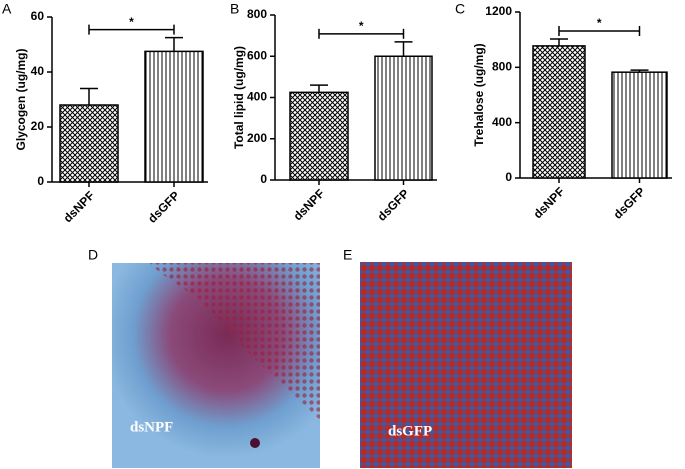 The image size is (685, 469). I want to click on panel-label: D, so click(93, 255).